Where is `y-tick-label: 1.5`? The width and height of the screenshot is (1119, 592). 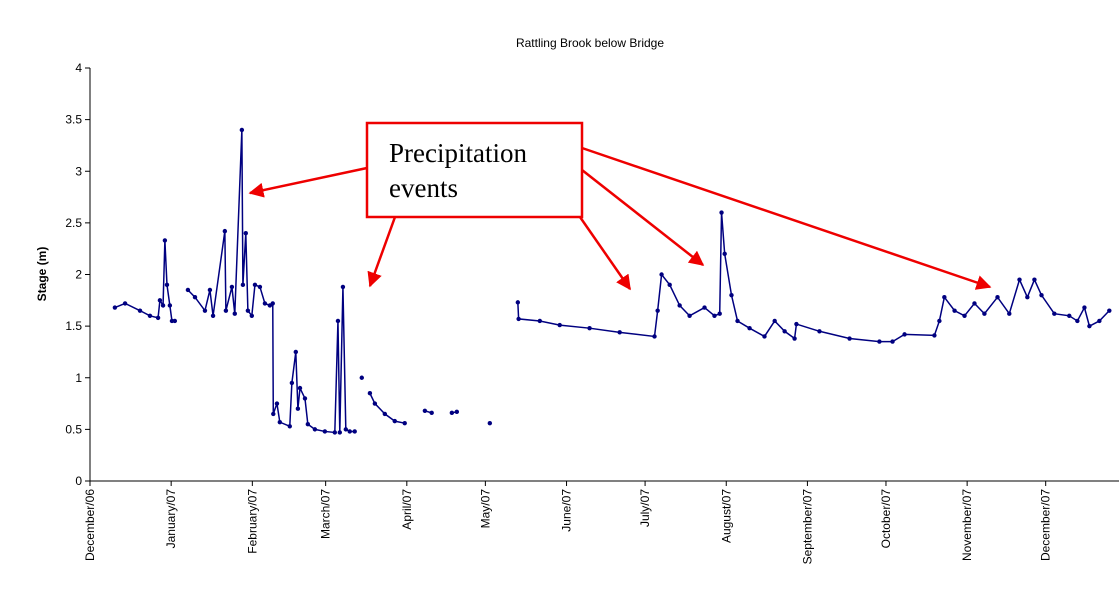
y-tick-label: 1.5 is located at coordinates (73, 326).